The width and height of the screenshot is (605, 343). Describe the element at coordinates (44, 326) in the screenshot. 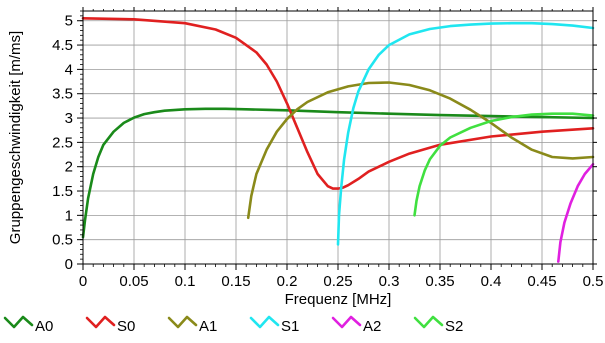

I see `legend-label: A0` at that location.